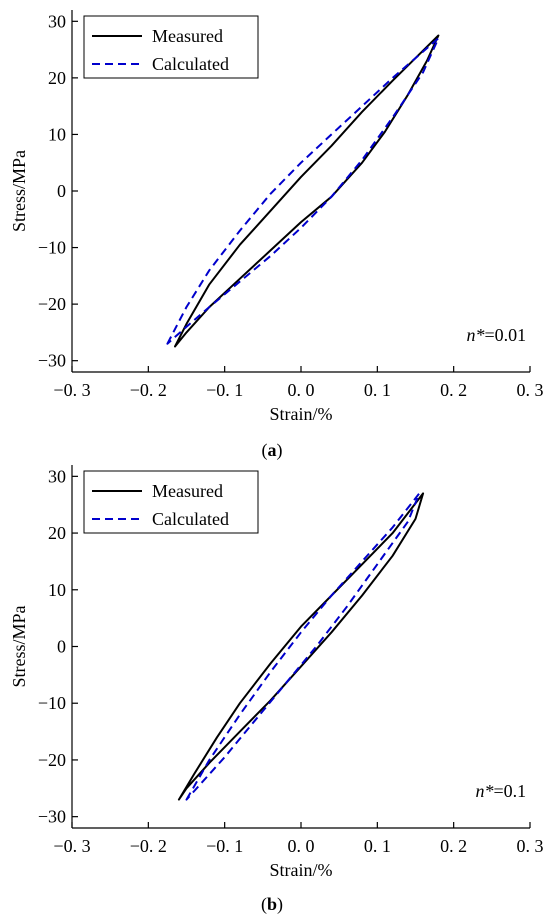 This screenshot has width=550, height=923. Describe the element at coordinates (506, 335) in the screenshot. I see `annotation-value: =0.01` at that location.